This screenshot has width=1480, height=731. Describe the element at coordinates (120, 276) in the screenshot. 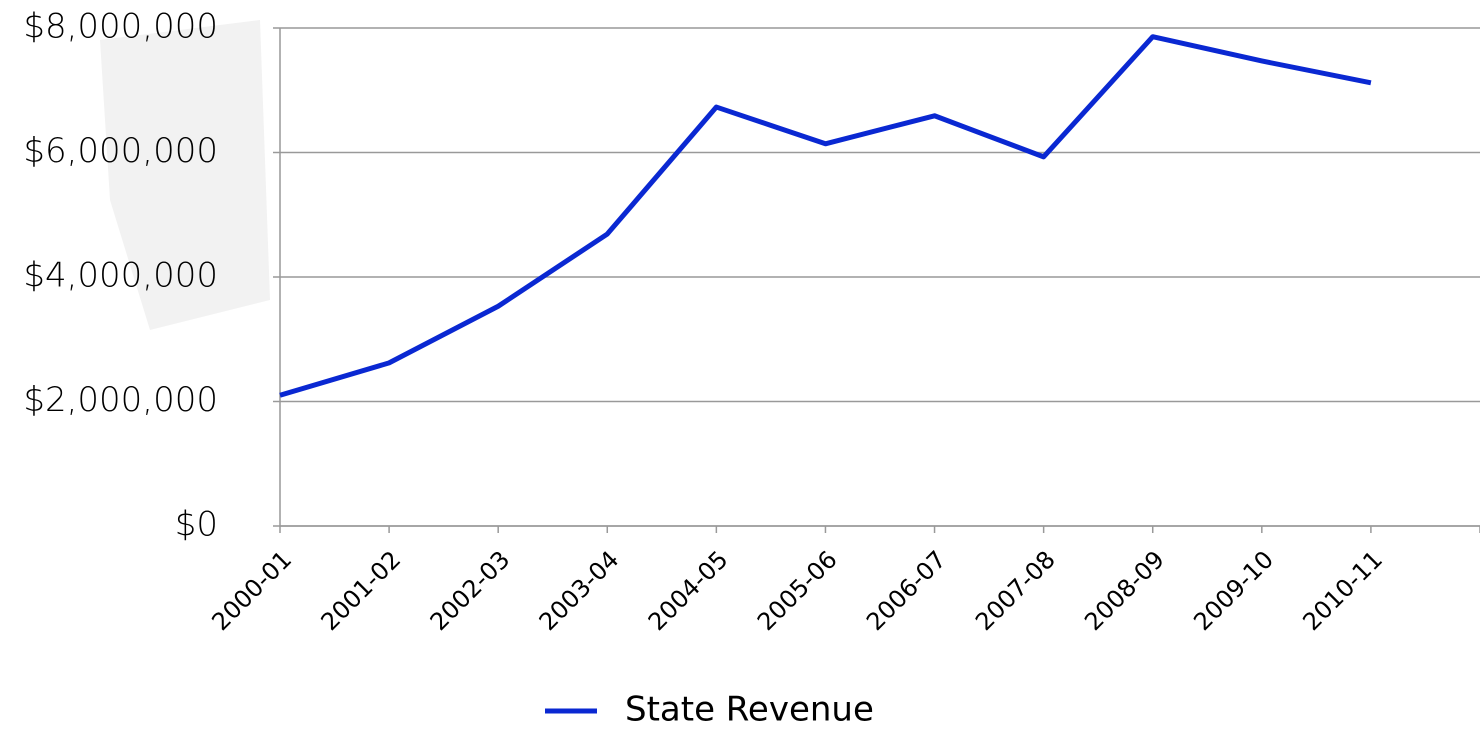

I see `y-tick-label: $4,000,000` at that location.